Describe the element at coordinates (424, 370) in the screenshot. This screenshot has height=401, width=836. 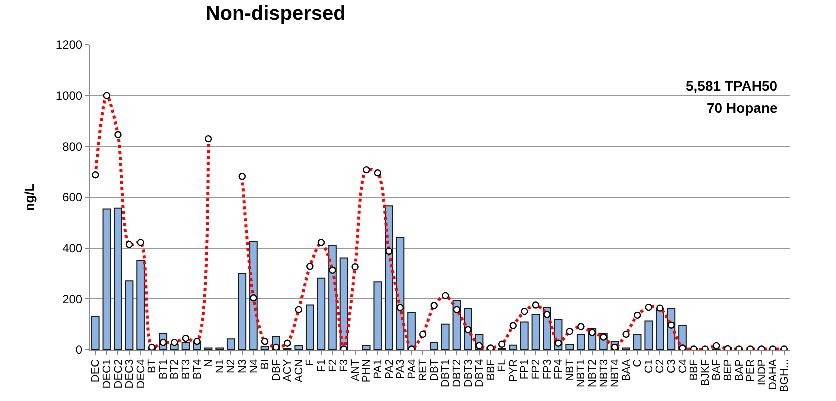
I see `x-tick-label: RET` at that location.